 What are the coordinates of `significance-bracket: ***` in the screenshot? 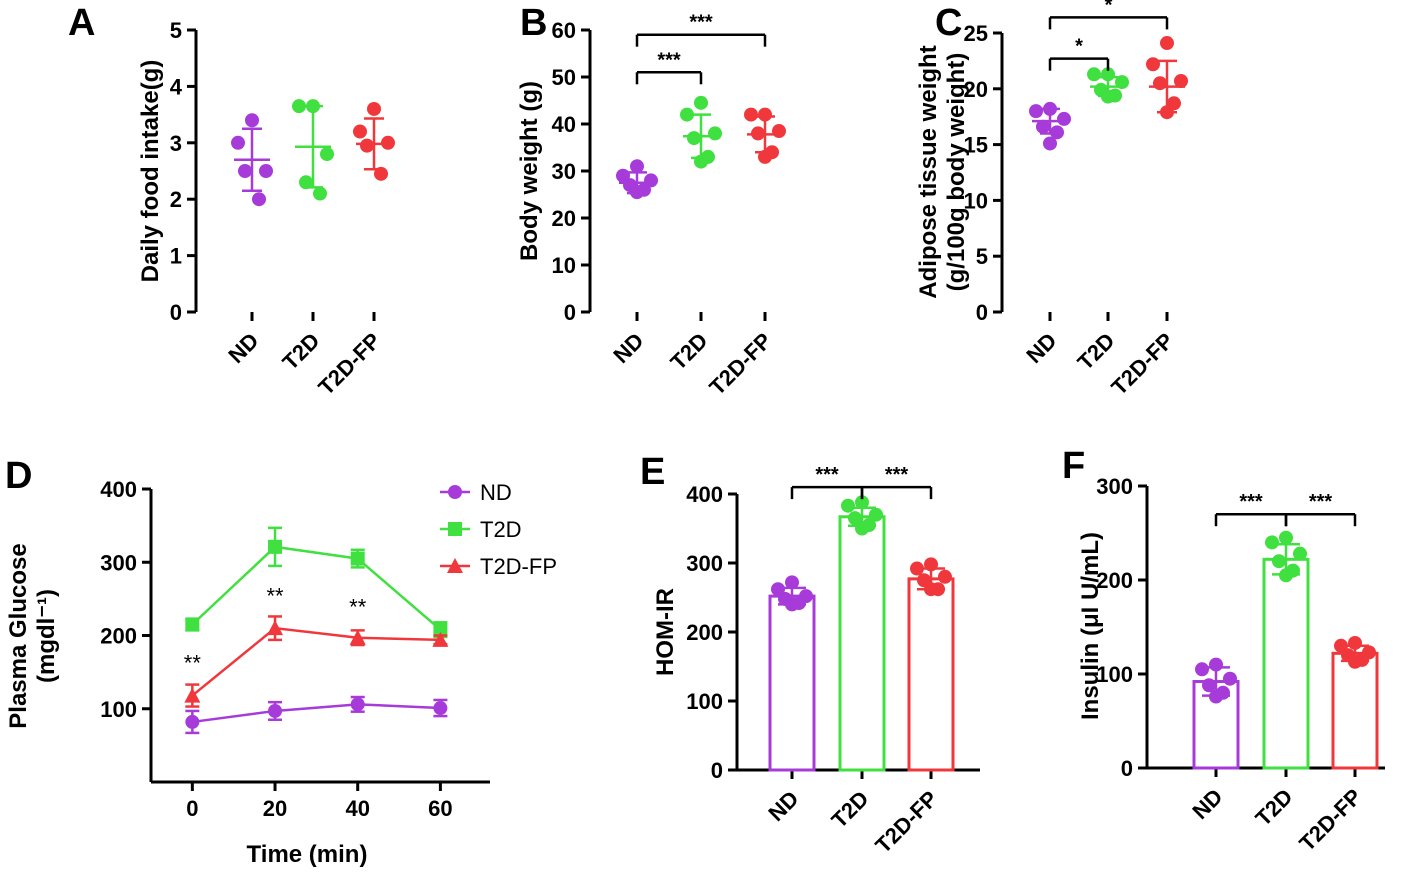 It's located at (827, 482).